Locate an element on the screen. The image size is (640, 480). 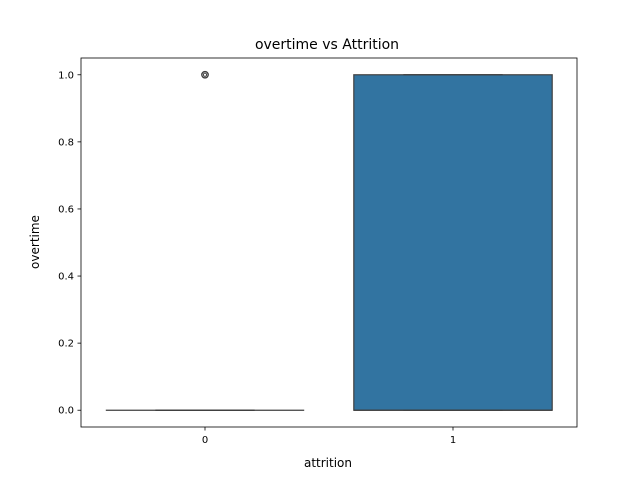
chart-title: overtime vs Attrition is located at coordinates (327, 45).